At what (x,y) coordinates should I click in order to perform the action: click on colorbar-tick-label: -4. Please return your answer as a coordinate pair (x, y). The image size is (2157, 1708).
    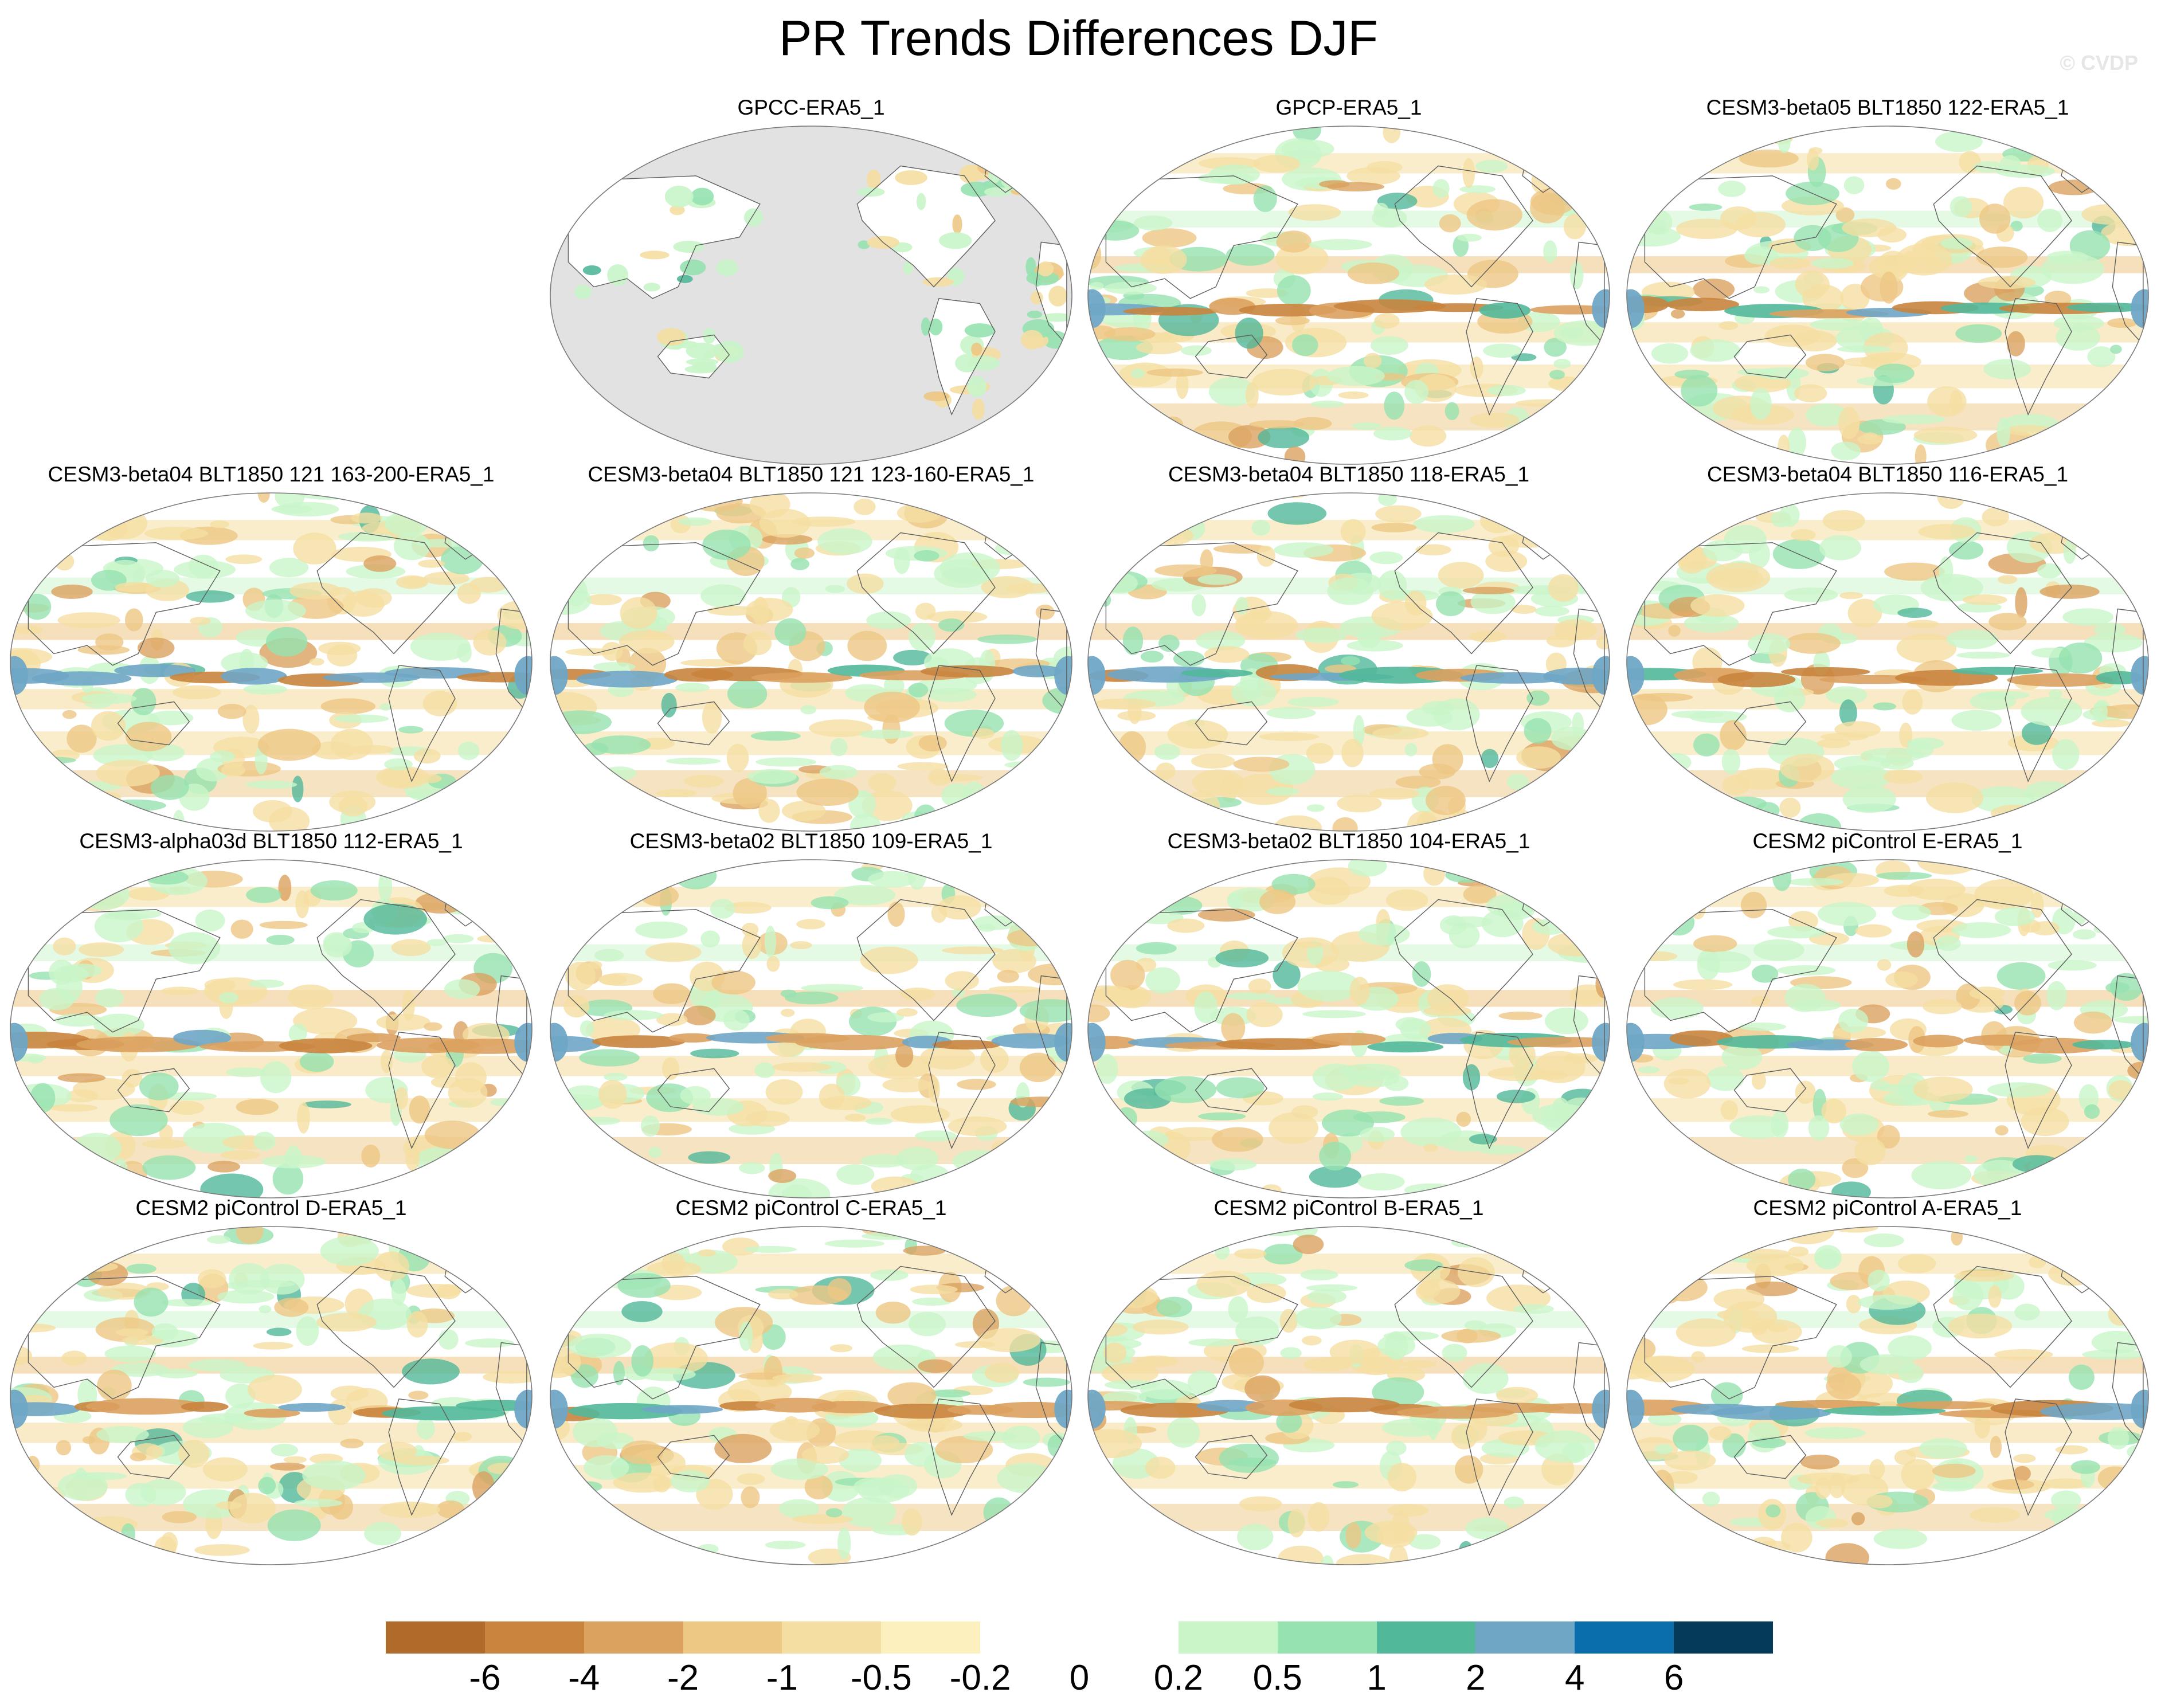
    Looking at the image, I should click on (584, 1678).